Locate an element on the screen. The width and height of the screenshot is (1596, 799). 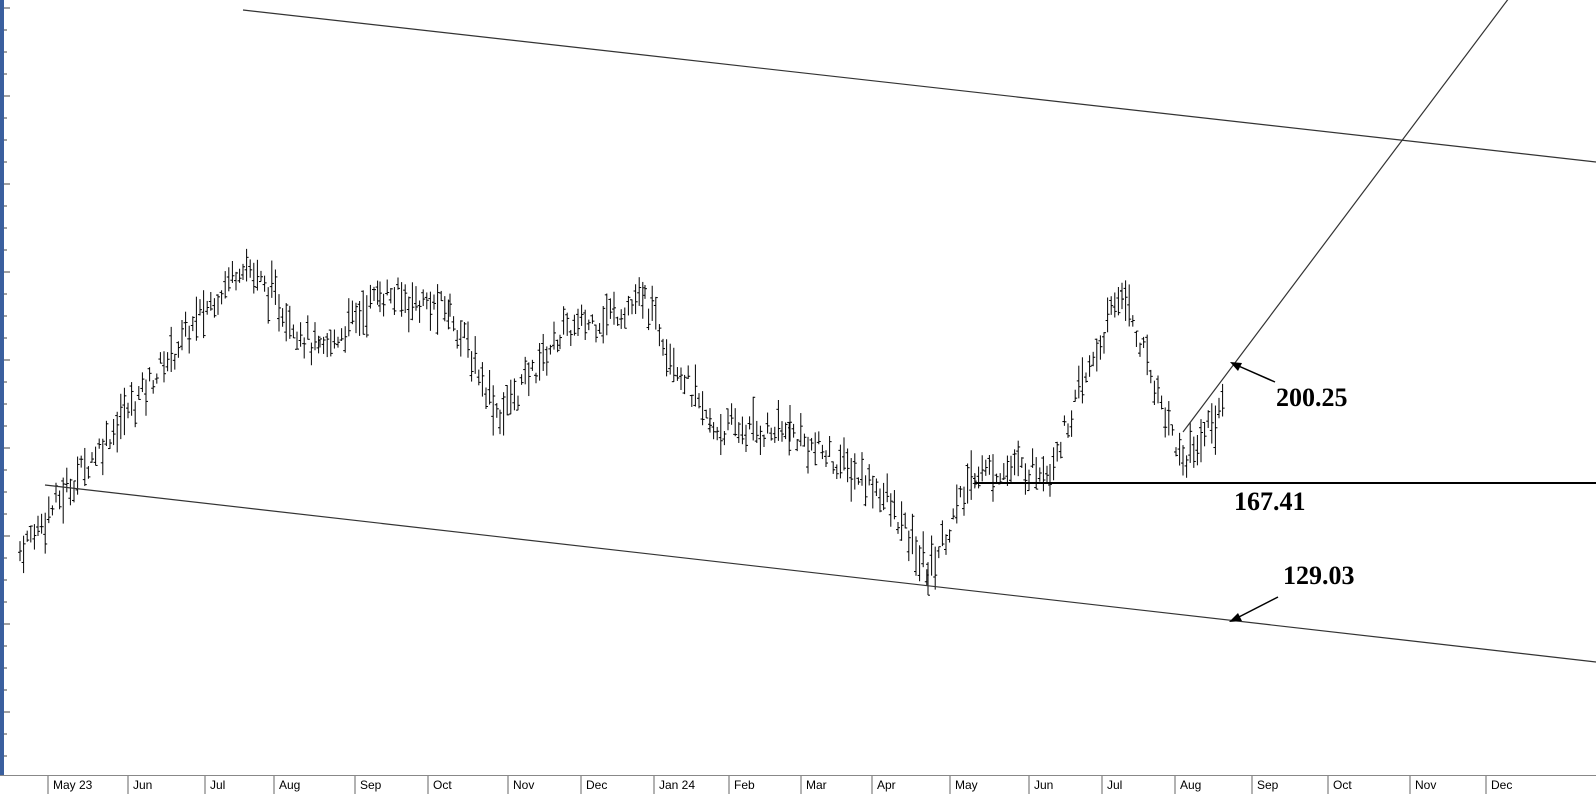
arrow-129-head is located at coordinates (1235, 617).